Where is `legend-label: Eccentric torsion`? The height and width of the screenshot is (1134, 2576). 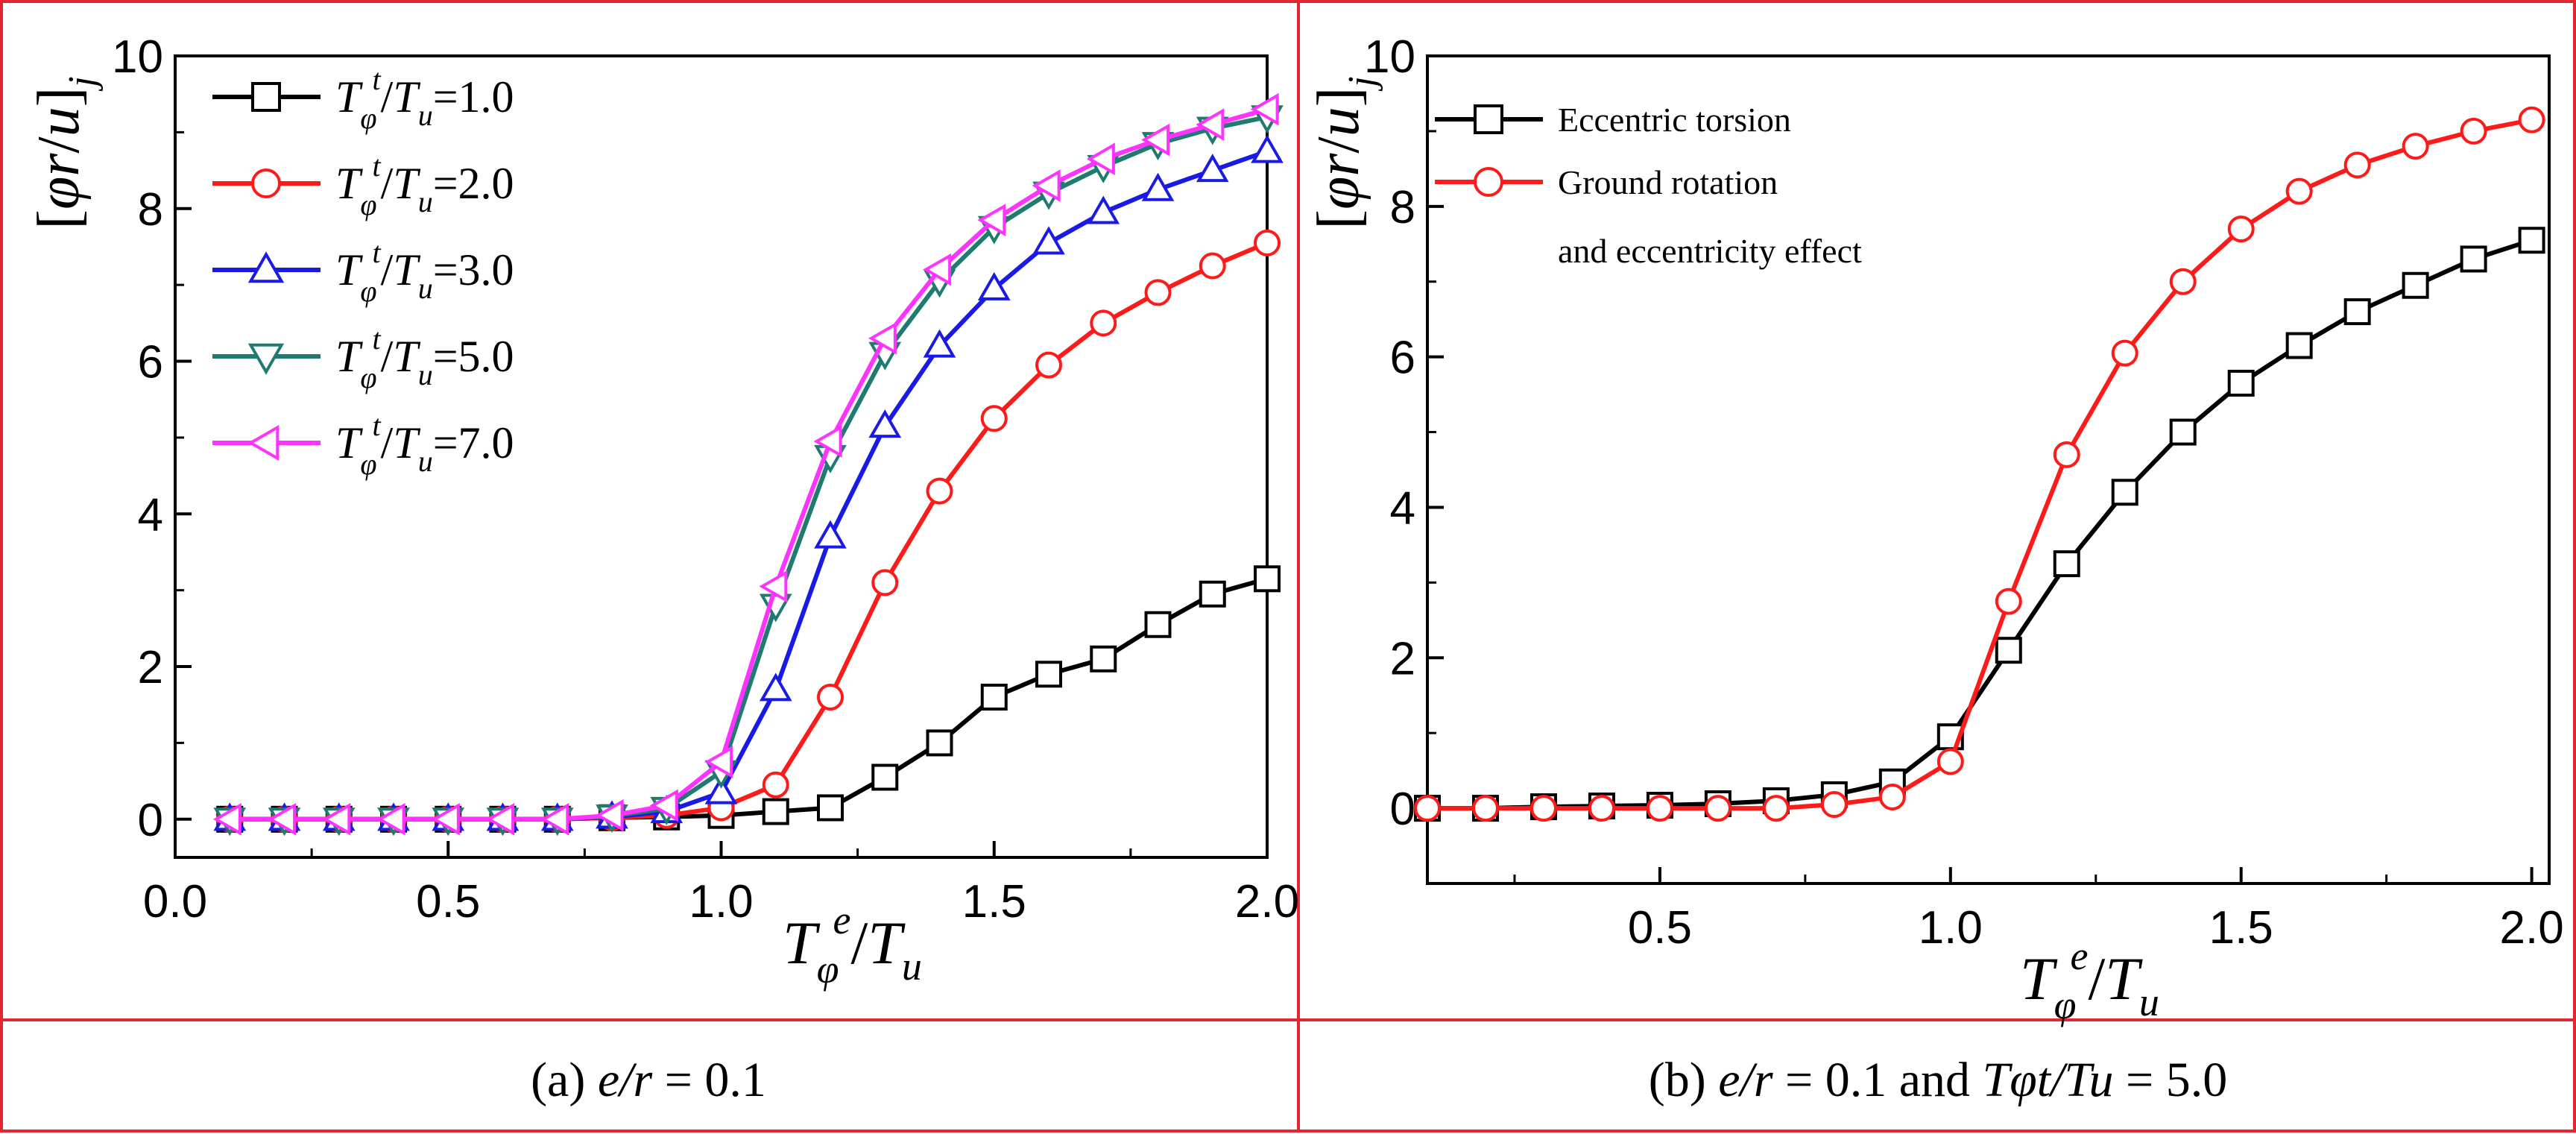 legend-label: Eccentric torsion is located at coordinates (1674, 120).